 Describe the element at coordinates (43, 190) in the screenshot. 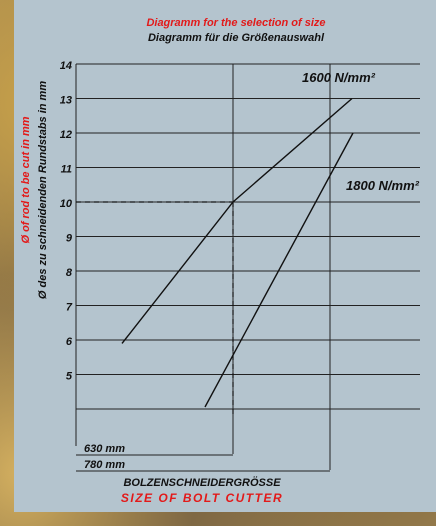

I see `y-axis-label-de: Ø des zu schneidenden Rundstabs in mm` at that location.